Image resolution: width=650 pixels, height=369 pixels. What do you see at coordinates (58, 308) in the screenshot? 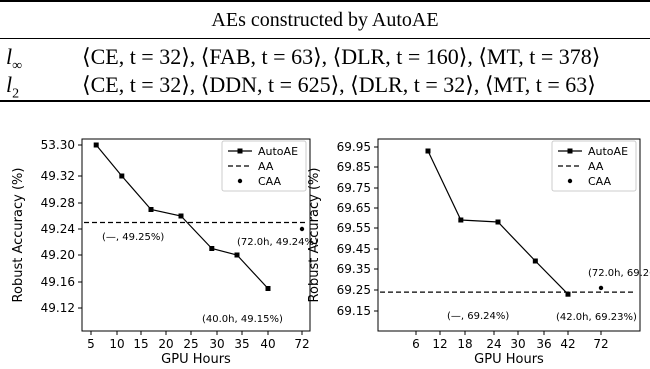
I see `y-tick-label: 49.12` at bounding box center [58, 308].